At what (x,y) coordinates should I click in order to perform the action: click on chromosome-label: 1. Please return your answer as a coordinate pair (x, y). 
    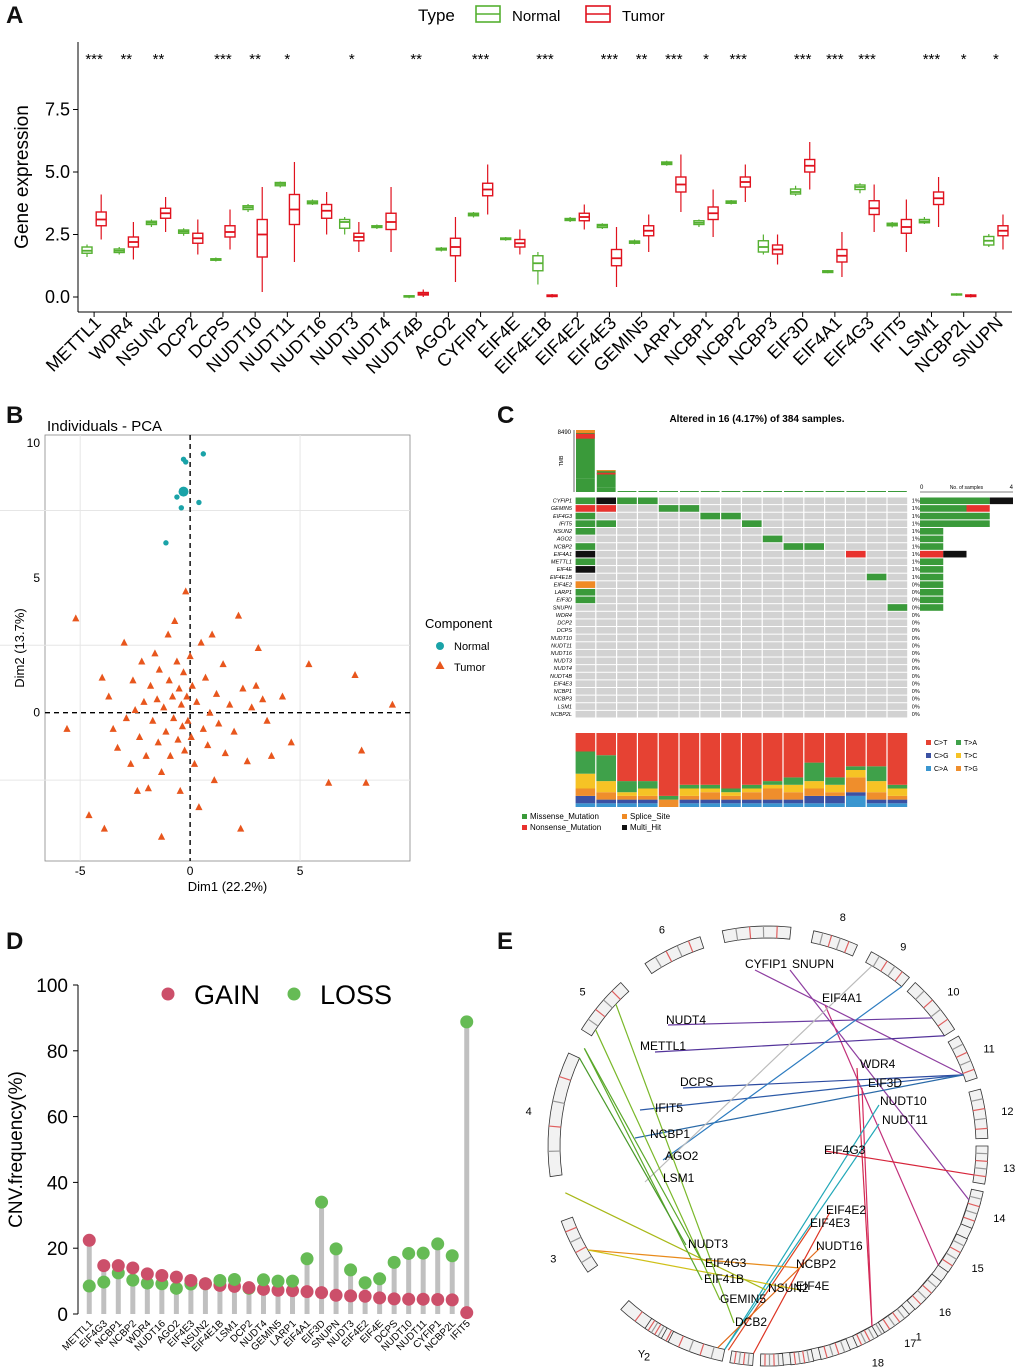
    Looking at the image, I should click on (919, 1337).